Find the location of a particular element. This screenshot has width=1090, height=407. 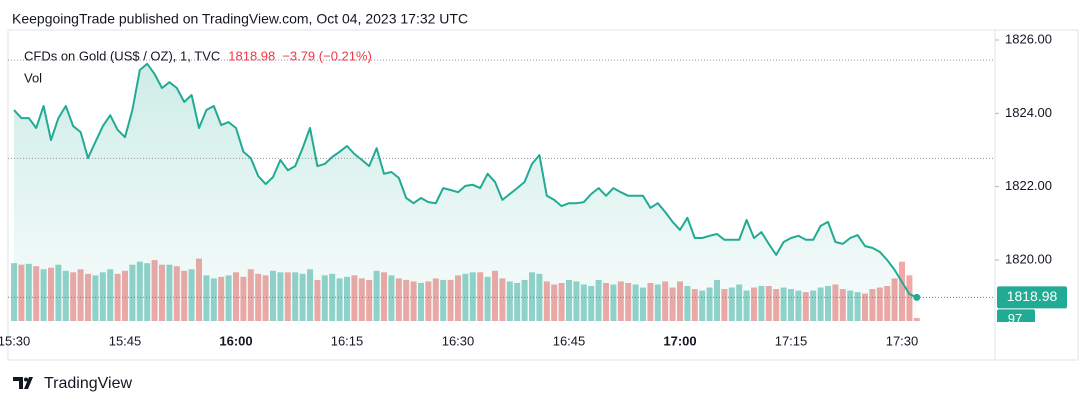

y-tick-label: 1824.00 is located at coordinates (1028, 112).